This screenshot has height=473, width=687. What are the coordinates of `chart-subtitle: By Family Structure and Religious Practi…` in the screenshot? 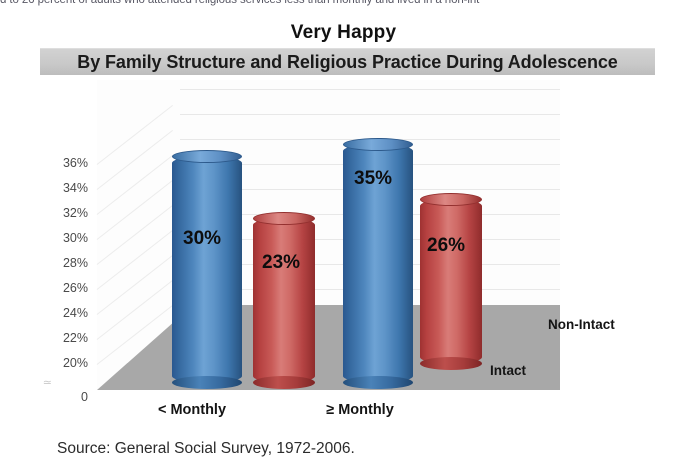 It's located at (347, 61).